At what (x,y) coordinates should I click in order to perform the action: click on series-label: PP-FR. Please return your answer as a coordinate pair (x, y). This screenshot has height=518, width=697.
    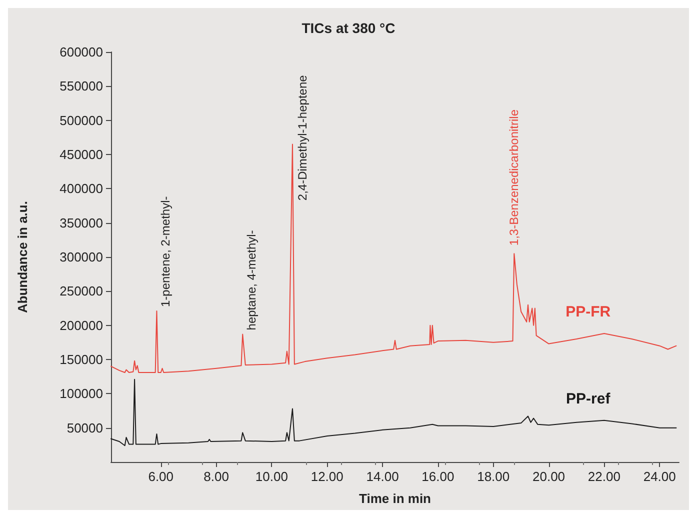
    Looking at the image, I should click on (588, 312).